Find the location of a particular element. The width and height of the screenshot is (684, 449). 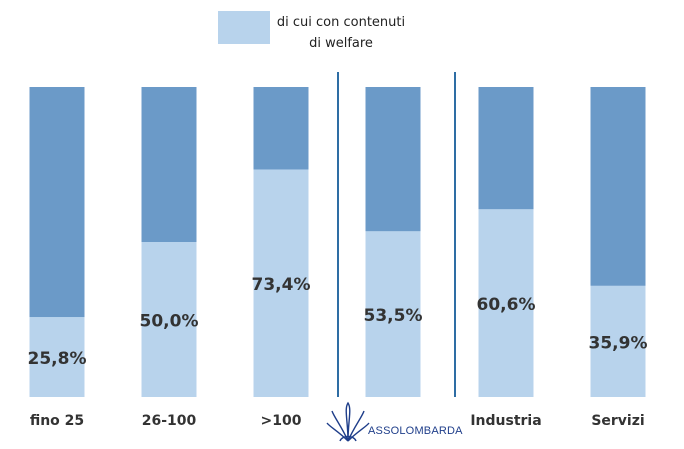

x-tick-label-1: 26-100 is located at coordinates (169, 421).